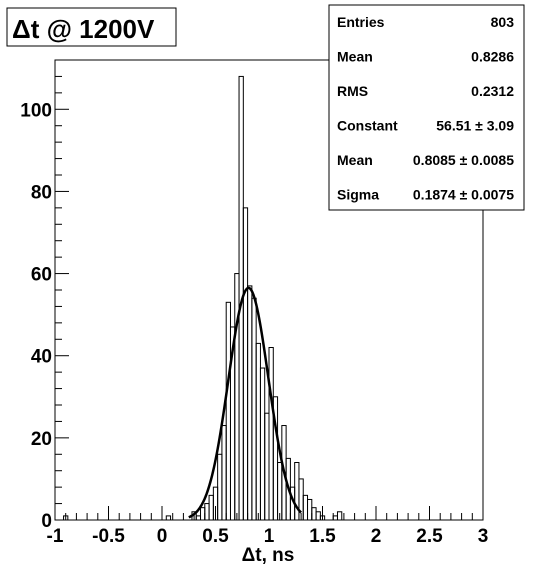 This screenshot has width=539, height=581. I want to click on x-tick-label: 3, so click(483, 536).